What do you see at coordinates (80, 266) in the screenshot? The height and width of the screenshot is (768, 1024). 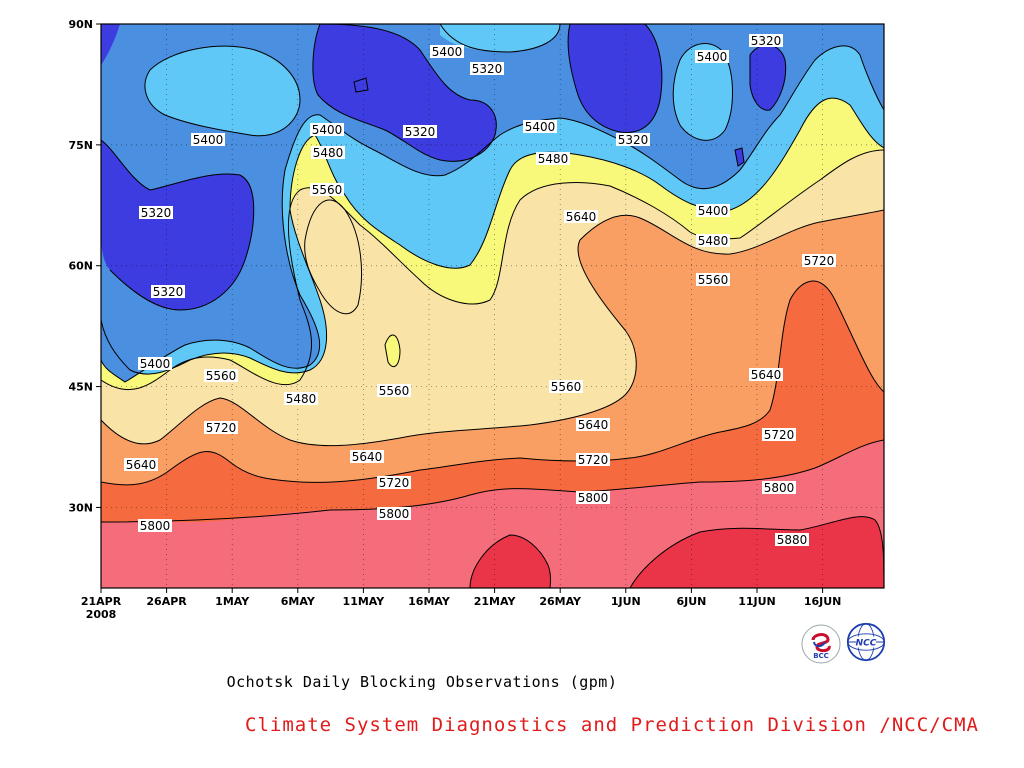 I see `y-tick-label: 60N` at bounding box center [80, 266].